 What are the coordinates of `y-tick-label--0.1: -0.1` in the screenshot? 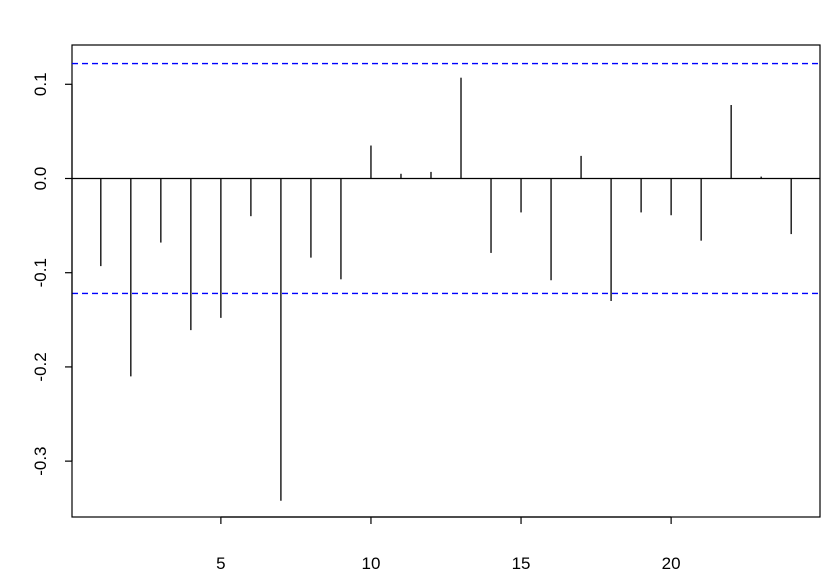 It's located at (40, 272).